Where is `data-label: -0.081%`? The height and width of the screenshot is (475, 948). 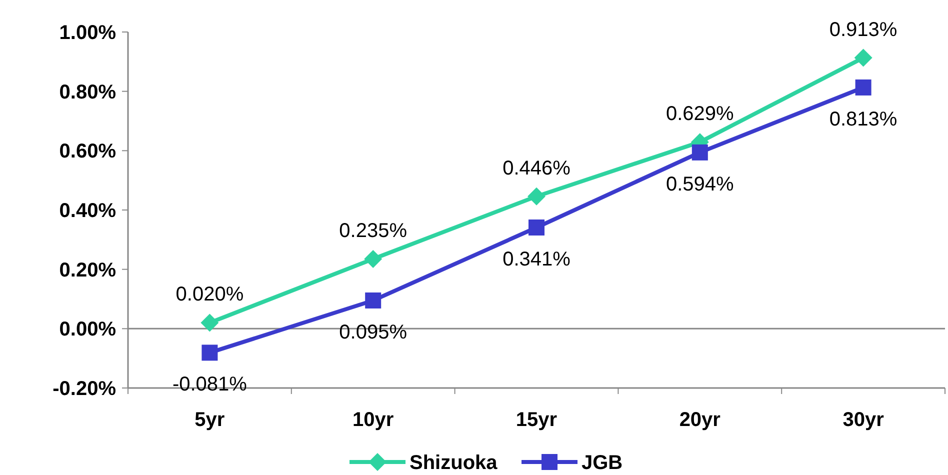
data-label: -0.081% is located at coordinates (210, 385).